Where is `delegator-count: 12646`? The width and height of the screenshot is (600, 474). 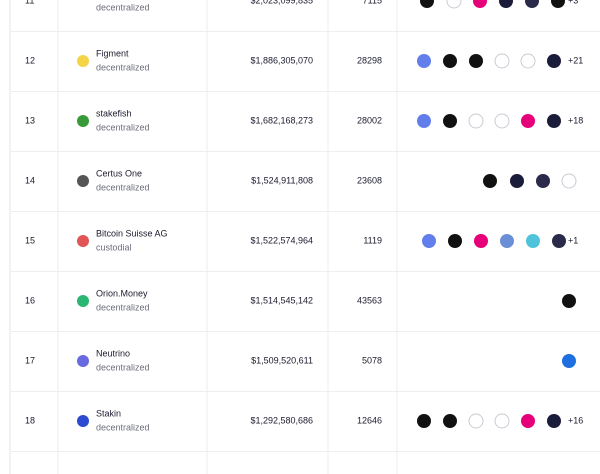 delegator-count: 12646 is located at coordinates (369, 420).